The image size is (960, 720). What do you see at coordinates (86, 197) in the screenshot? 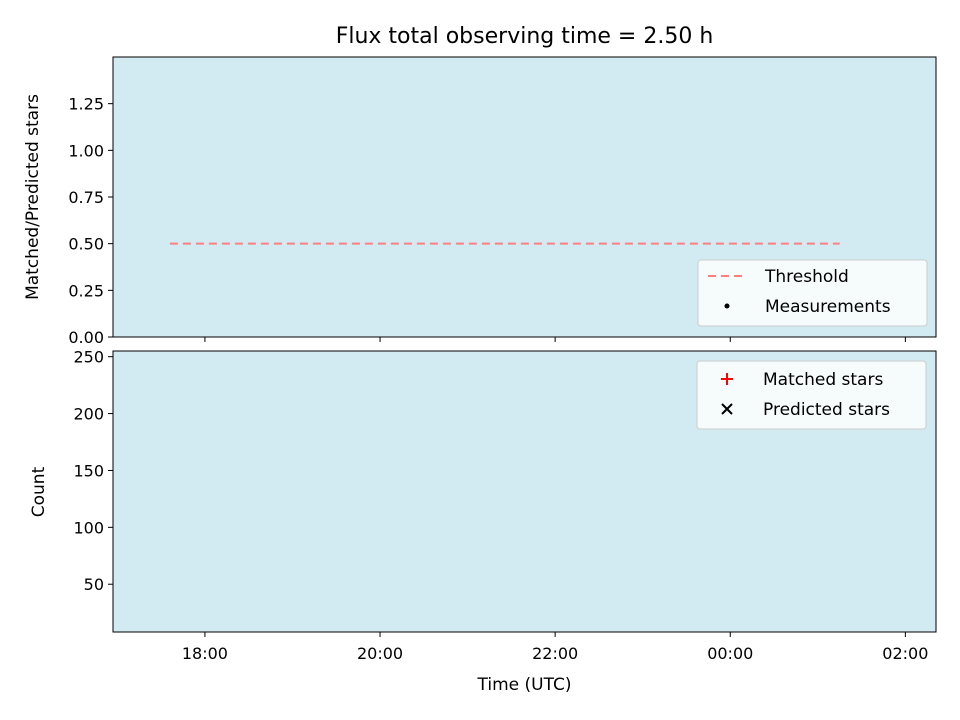
I see `y-tick-label: 0.75` at bounding box center [86, 197].